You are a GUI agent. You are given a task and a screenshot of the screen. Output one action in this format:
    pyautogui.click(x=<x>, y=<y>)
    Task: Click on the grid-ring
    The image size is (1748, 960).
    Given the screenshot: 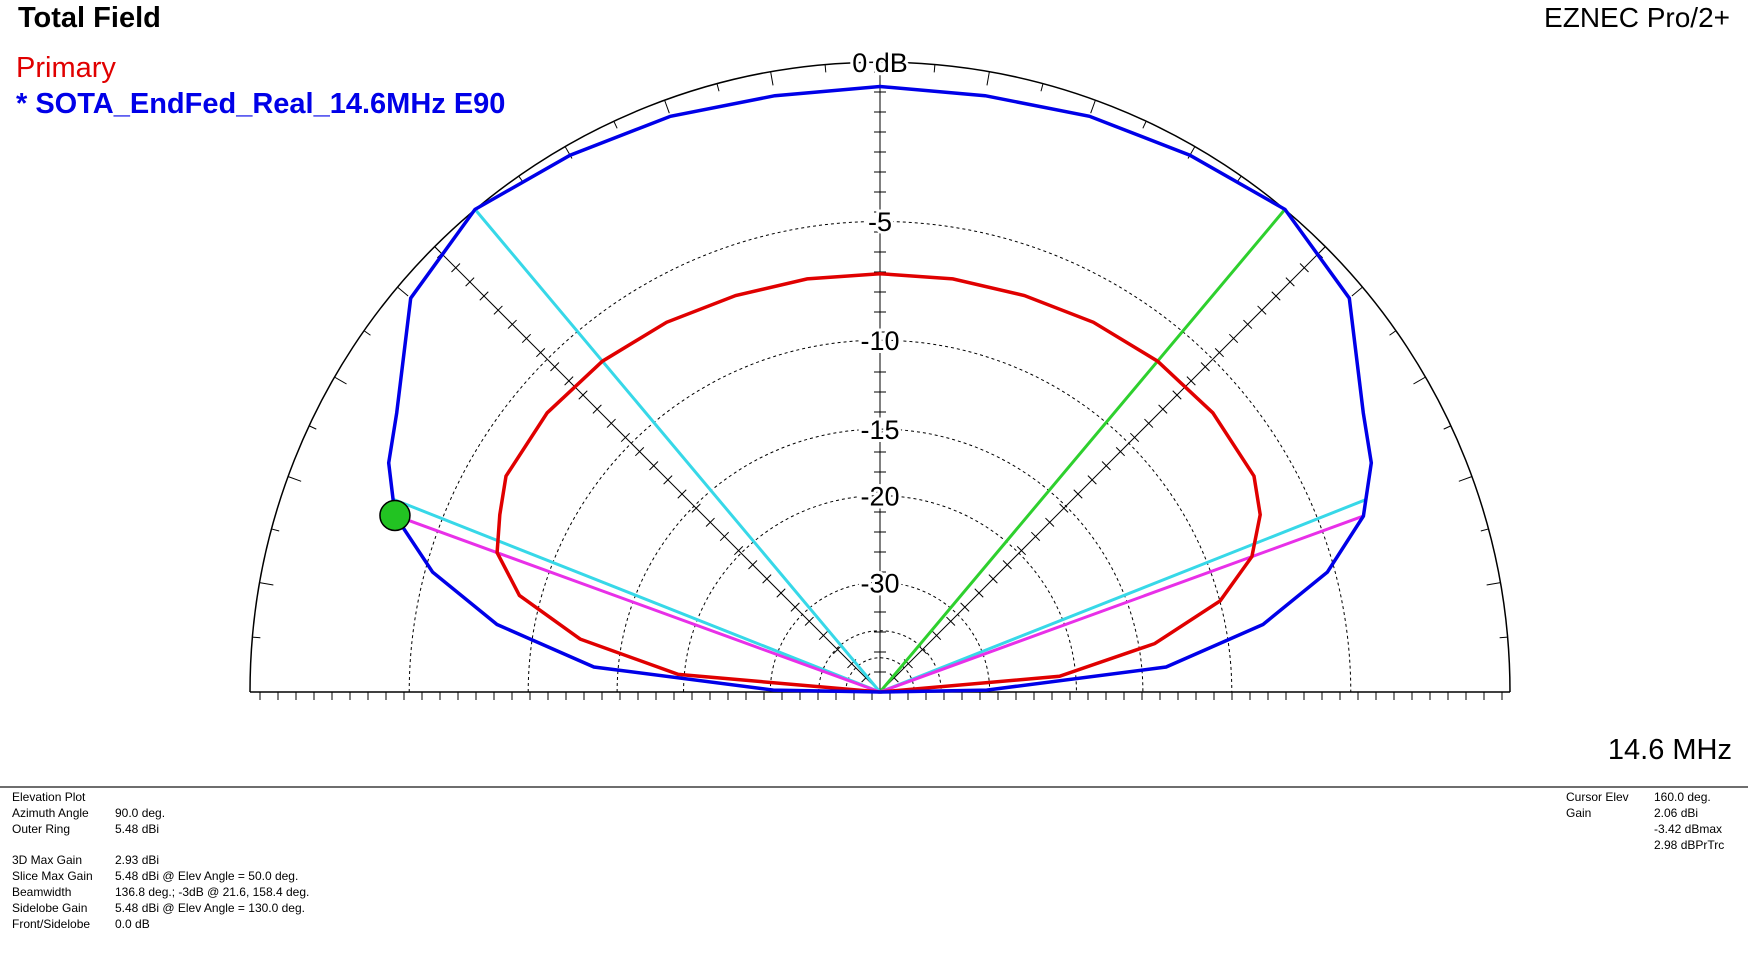 What is the action you would take?
    pyautogui.click(x=880, y=675)
    